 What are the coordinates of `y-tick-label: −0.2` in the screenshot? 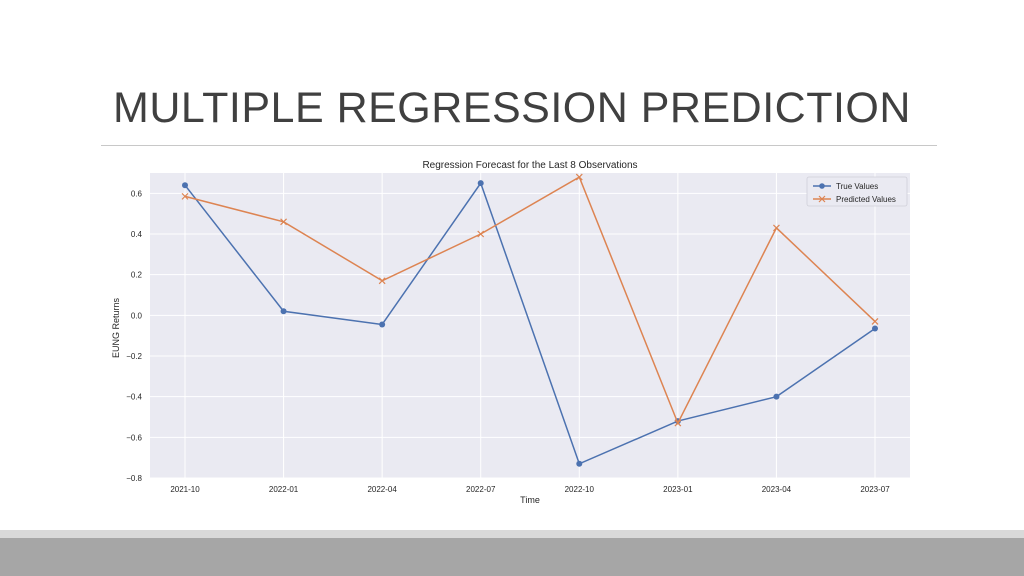 It's located at (134, 356).